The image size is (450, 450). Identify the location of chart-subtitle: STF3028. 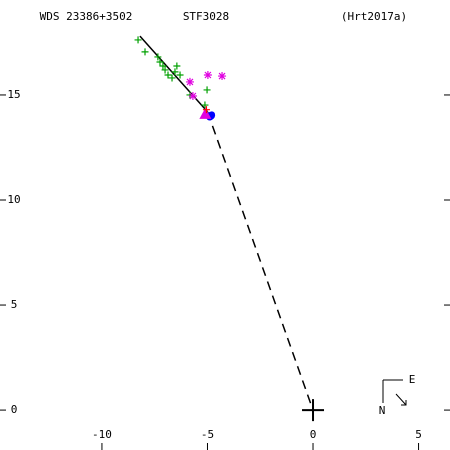
(206, 16).